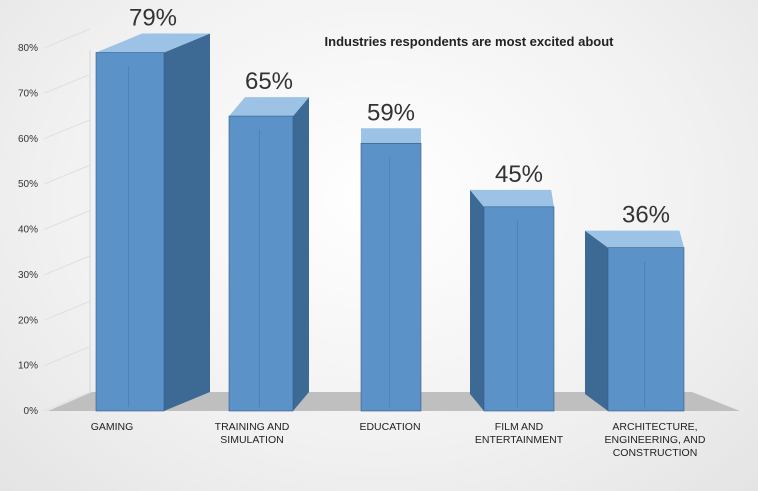 The height and width of the screenshot is (491, 758). I want to click on y-tick-label: 50%, so click(28, 184).